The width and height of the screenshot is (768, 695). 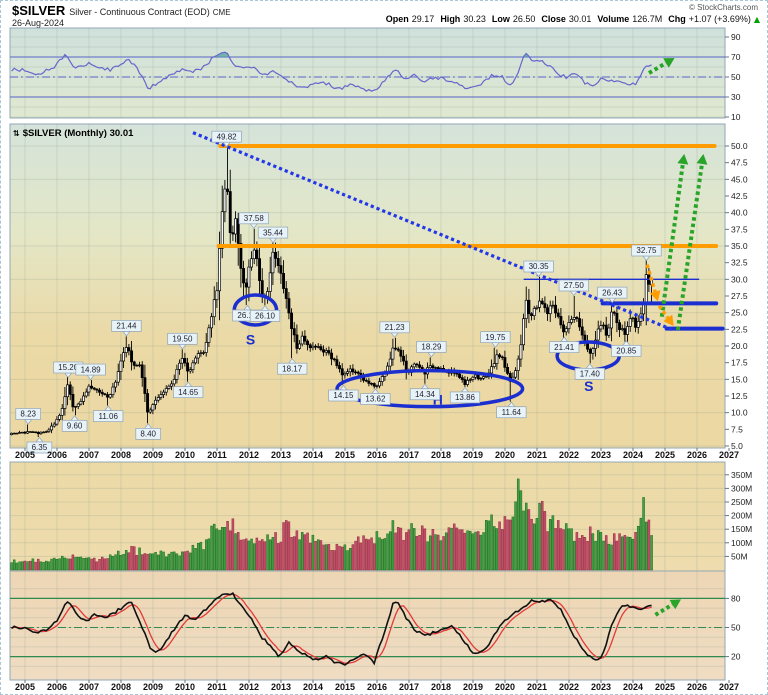 I want to click on quote-value: 29.17, so click(x=423, y=19).